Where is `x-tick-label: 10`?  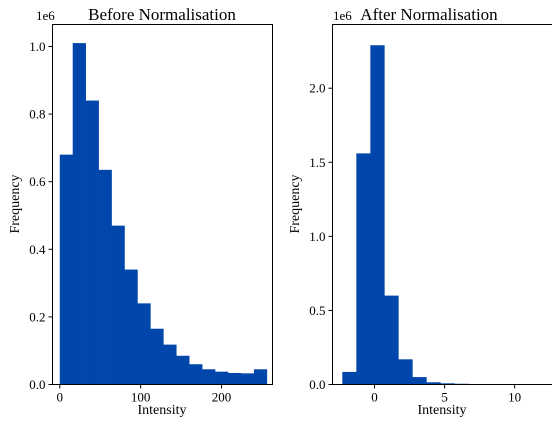 x-tick-label: 10 is located at coordinates (514, 397).